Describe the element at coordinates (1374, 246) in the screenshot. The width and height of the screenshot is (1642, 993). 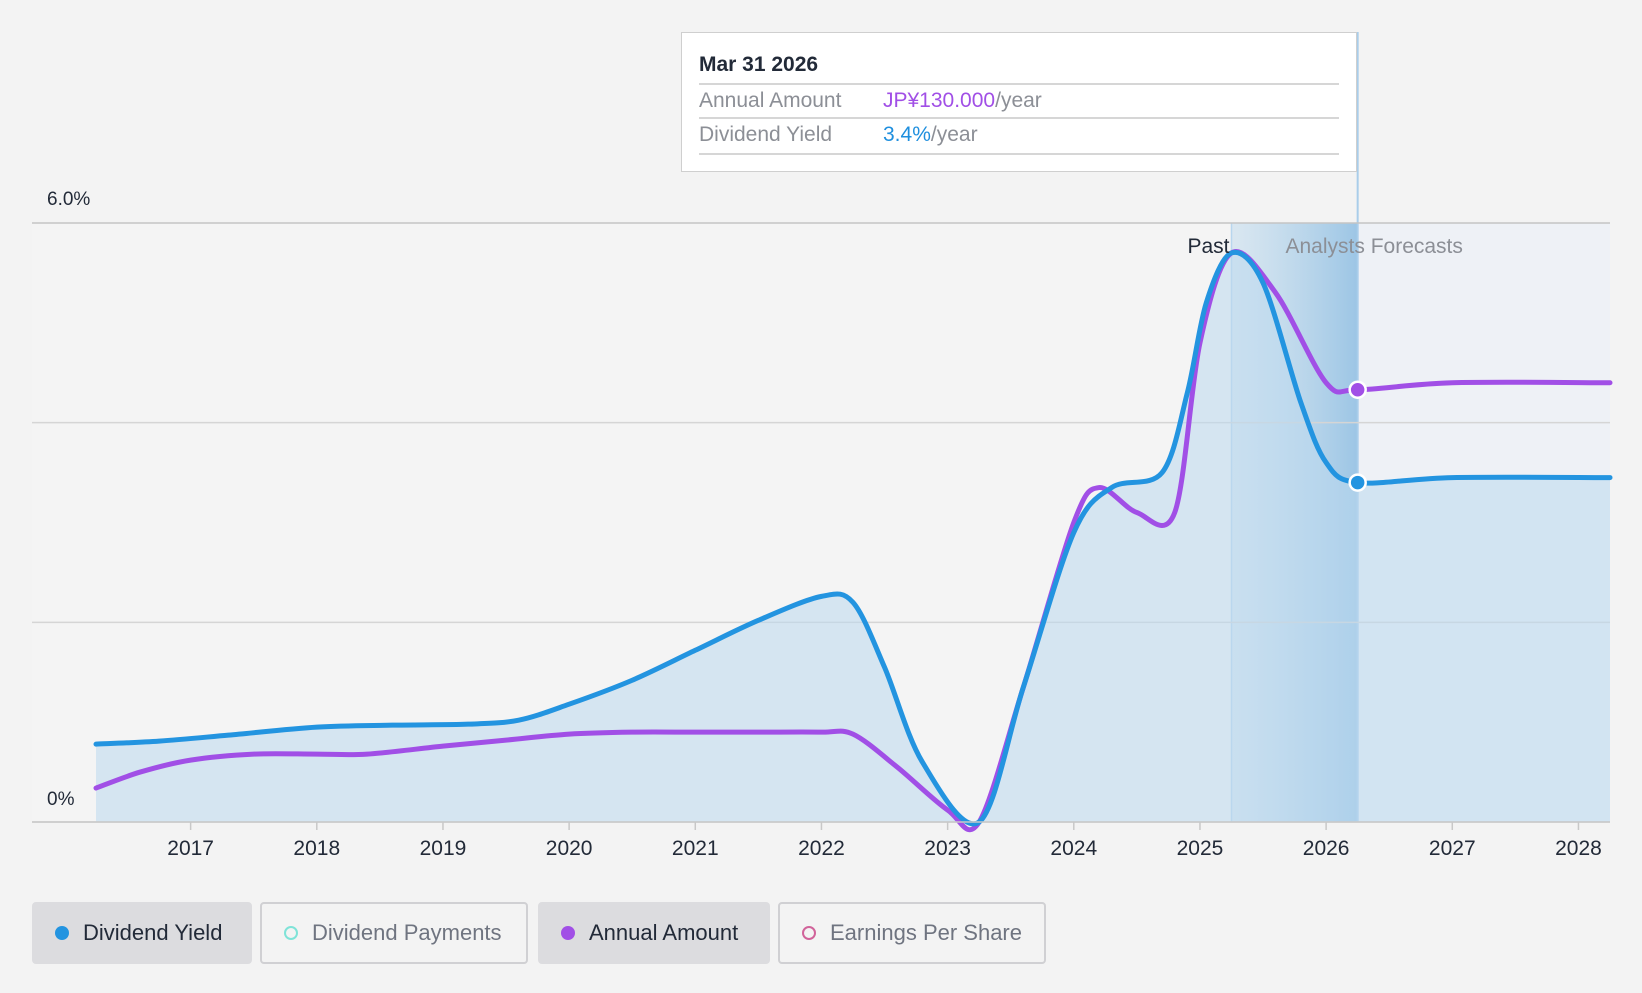
I see `forecast-region-label: Analysts Forecasts` at that location.